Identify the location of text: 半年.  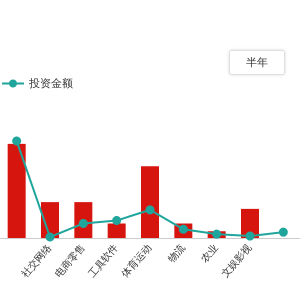
(257, 62).